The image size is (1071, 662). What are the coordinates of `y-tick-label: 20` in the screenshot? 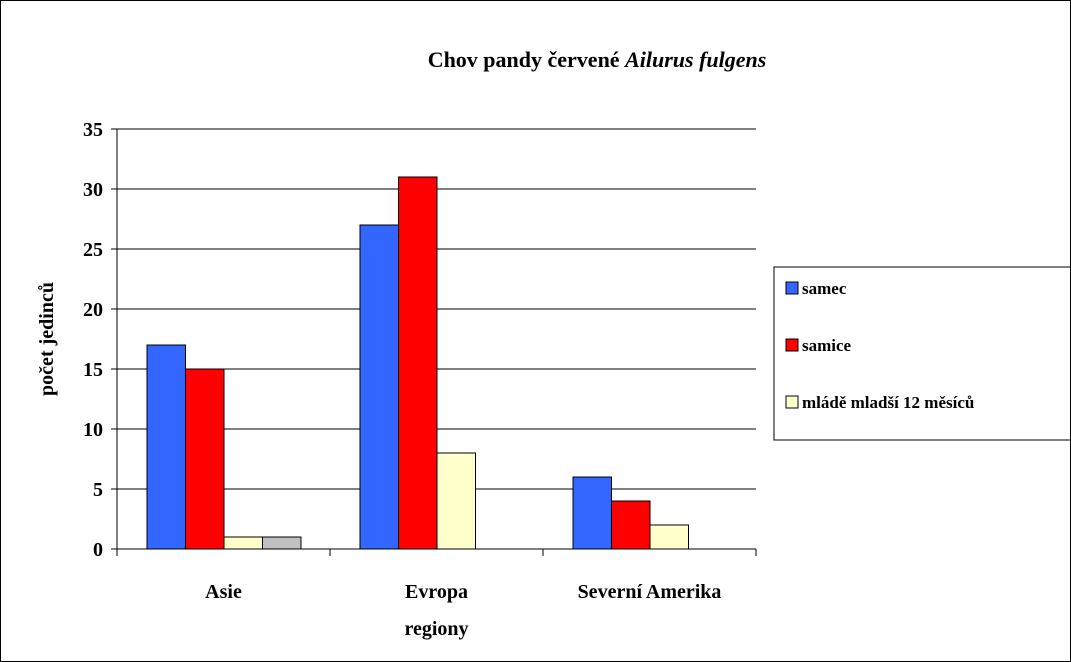 It's located at (93, 310).